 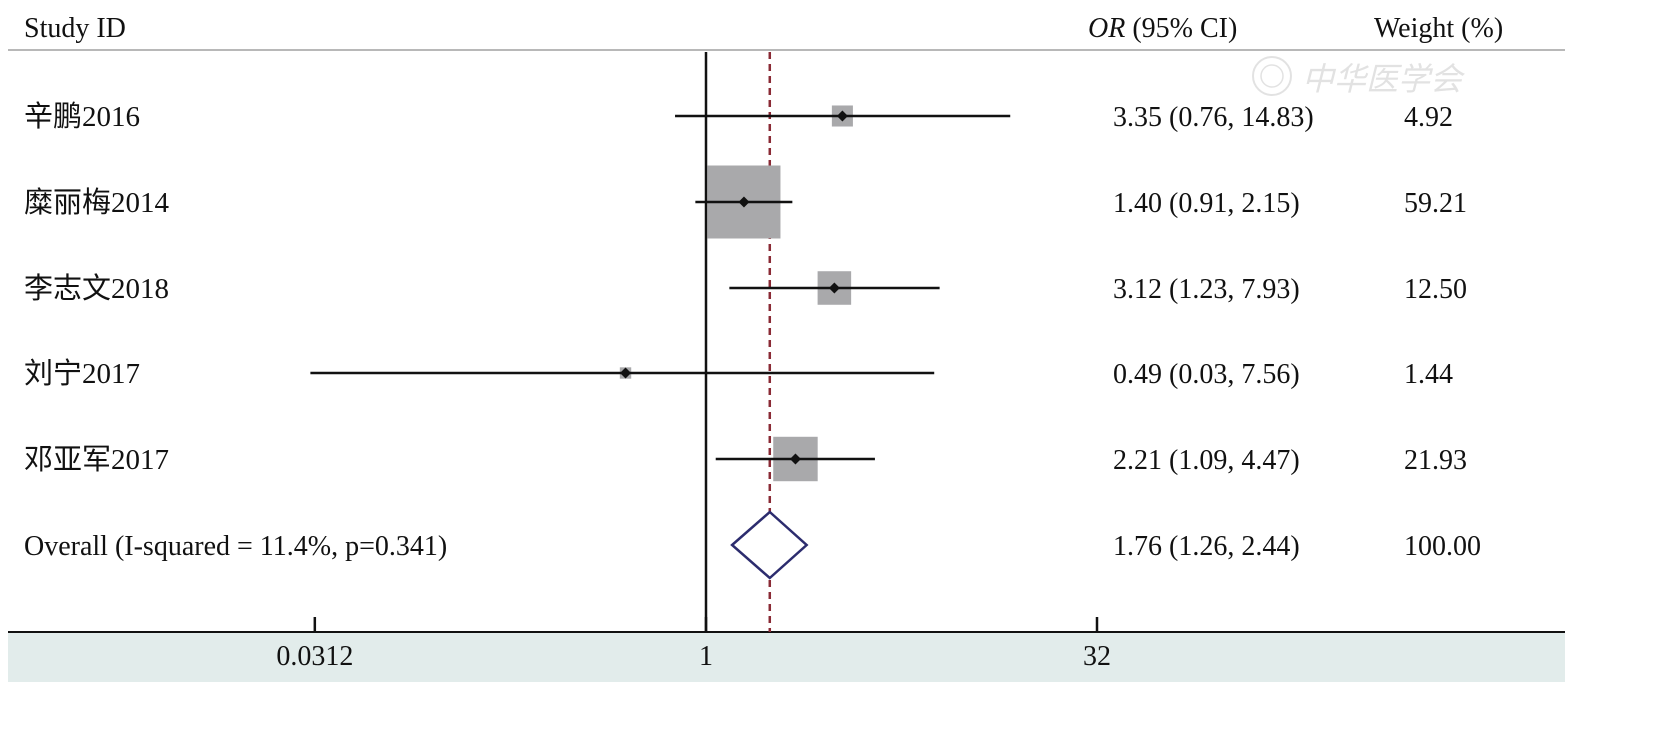 What do you see at coordinates (235, 546) in the screenshot?
I see `overall-label: Overall (I-squared = 11.4%, p=0.341)` at bounding box center [235, 546].